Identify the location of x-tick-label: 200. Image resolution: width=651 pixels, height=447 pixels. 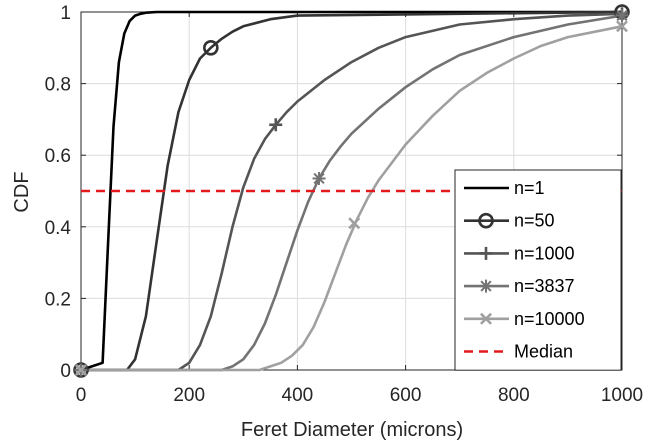
(189, 395).